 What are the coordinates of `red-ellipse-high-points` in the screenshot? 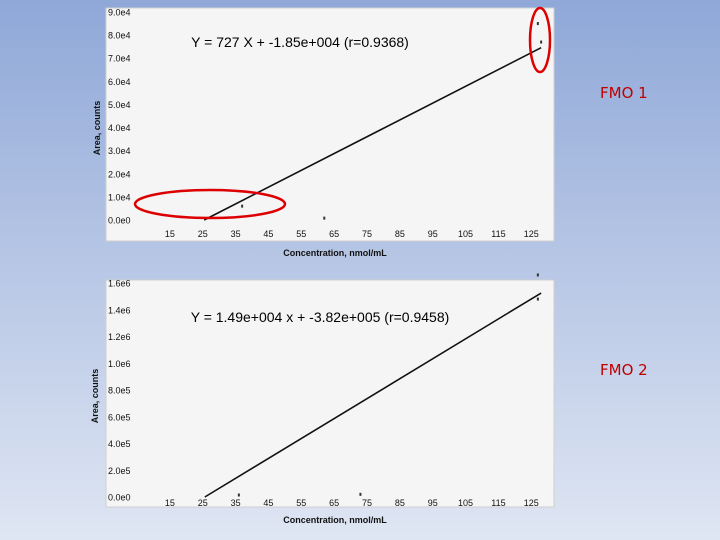 It's located at (540, 40).